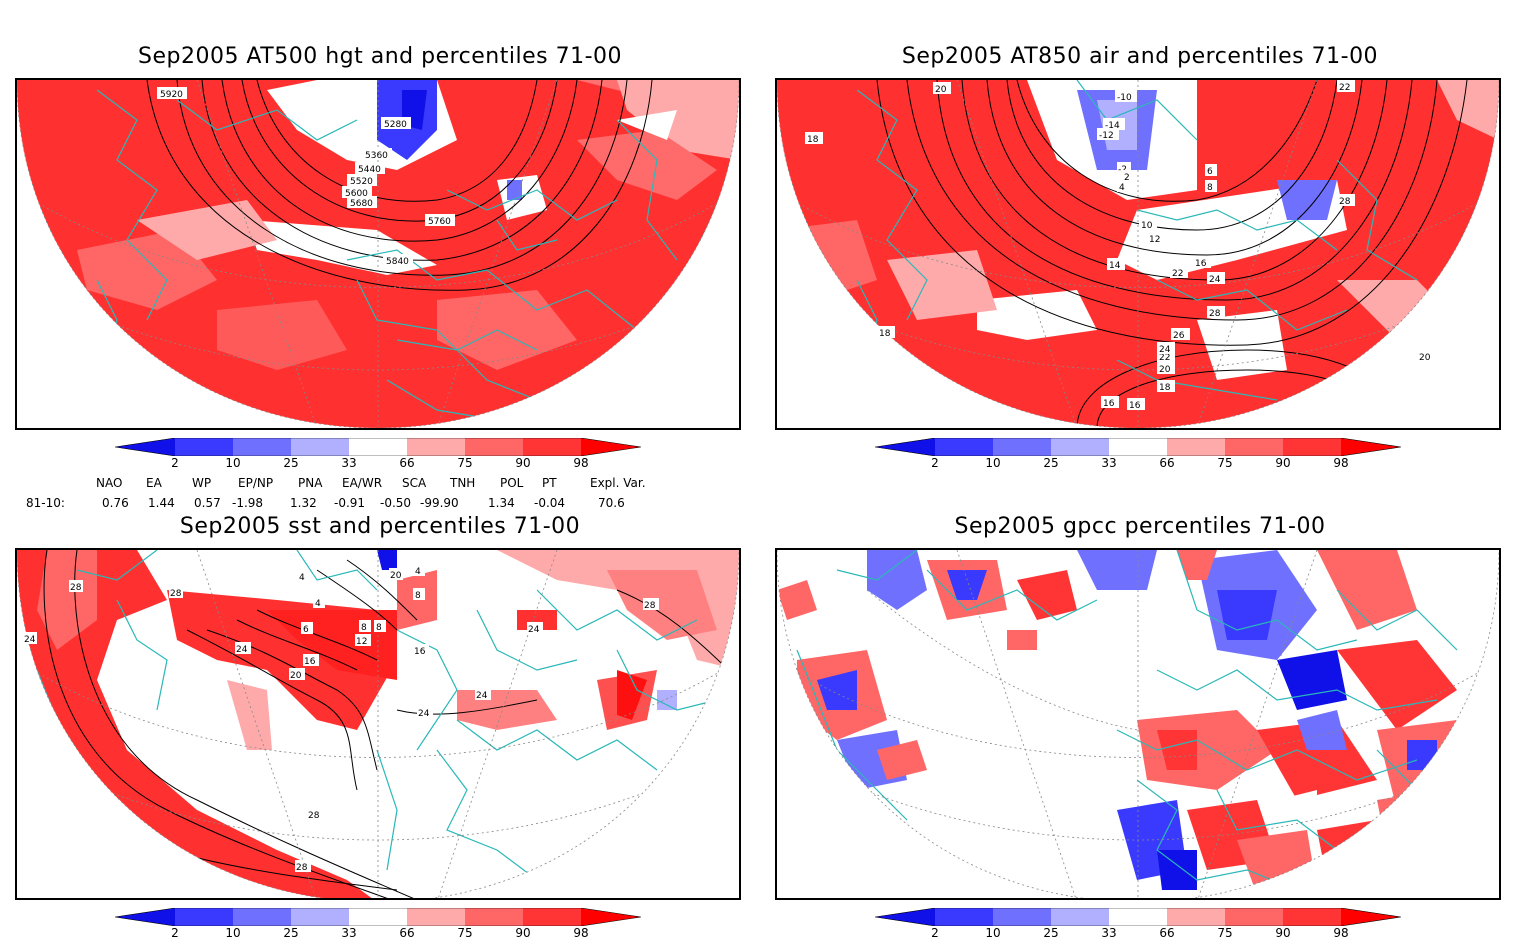  I want to click on tc-header: PT, so click(549, 483).